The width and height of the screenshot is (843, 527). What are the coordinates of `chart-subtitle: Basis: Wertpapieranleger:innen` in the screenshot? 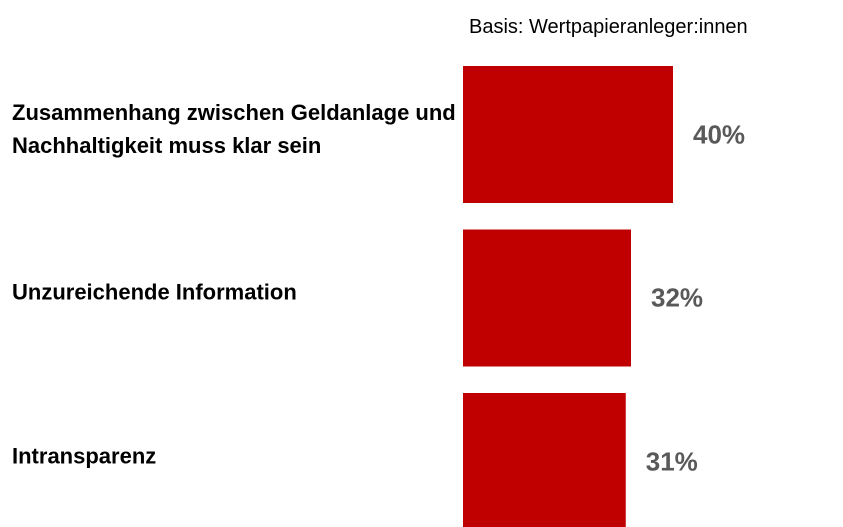 It's located at (608, 27).